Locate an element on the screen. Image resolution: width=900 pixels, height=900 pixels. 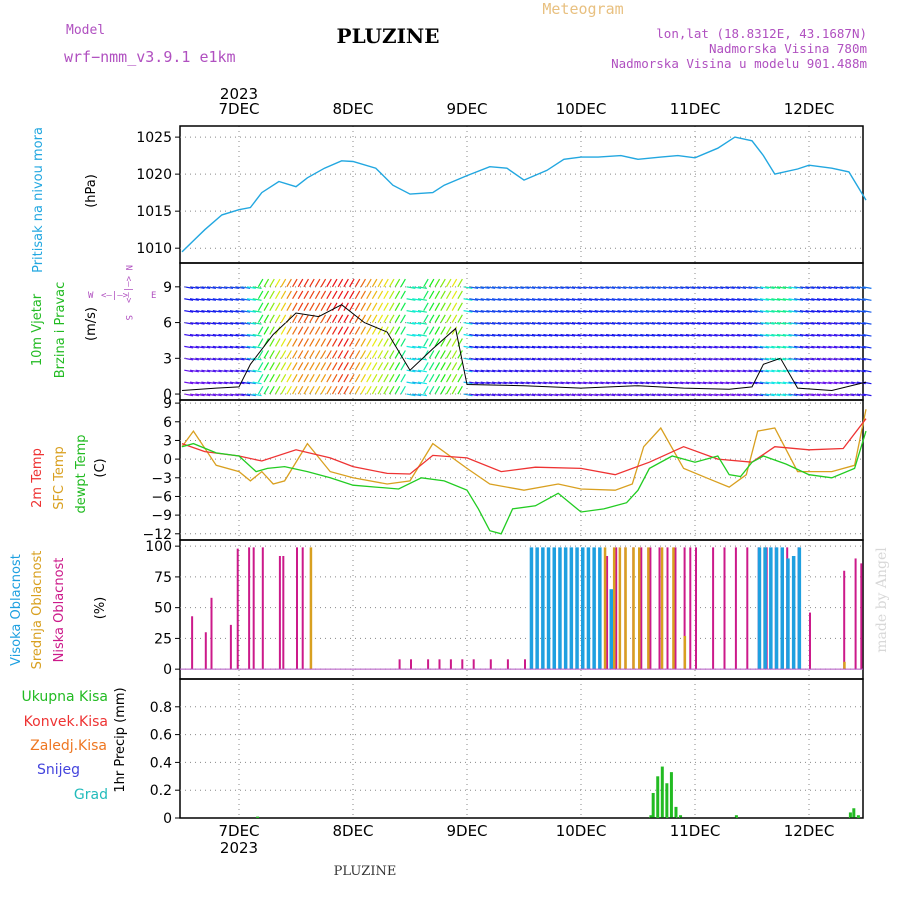
temperature-tick-label: −9 is located at coordinates (161, 516).